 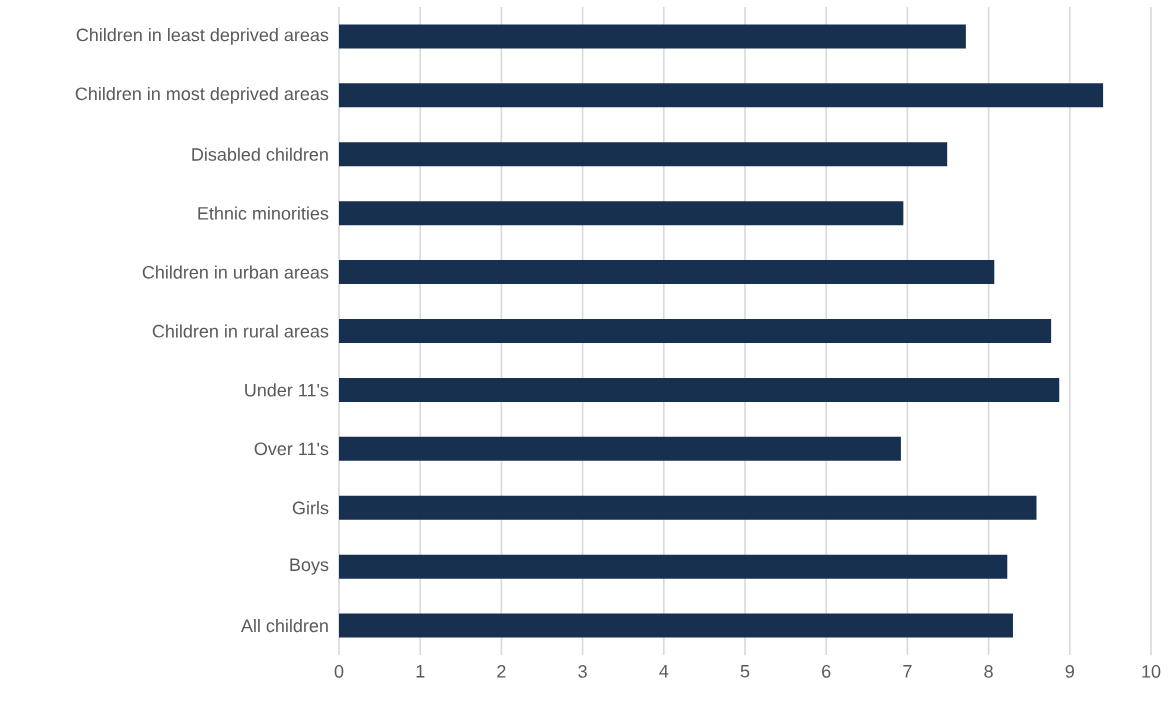 What do you see at coordinates (664, 671) in the screenshot?
I see `x-tick-label: 4` at bounding box center [664, 671].